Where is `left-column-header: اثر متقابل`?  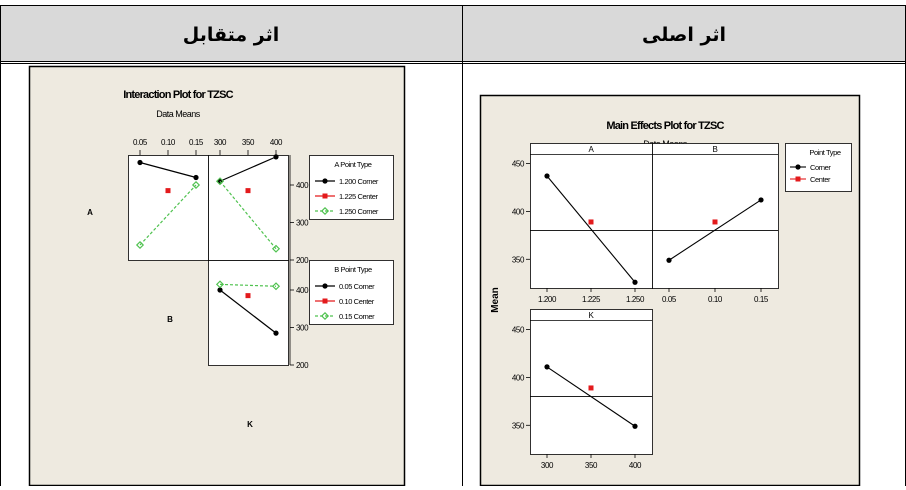 left-column-header: اثر متقابل is located at coordinates (231, 35).